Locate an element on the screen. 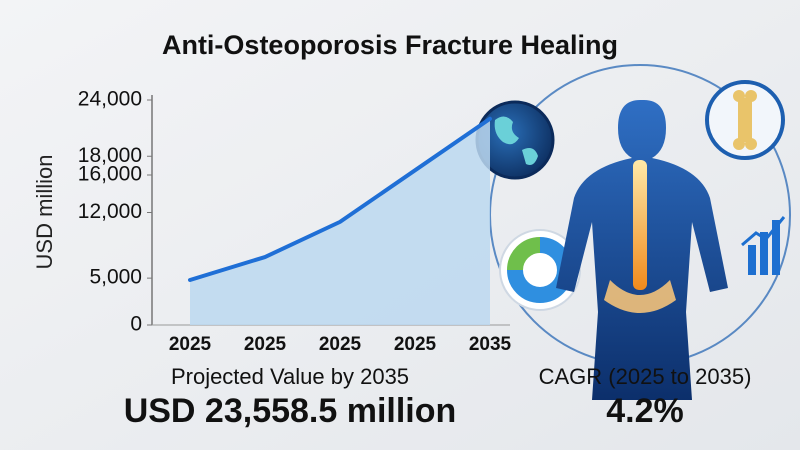 The height and width of the screenshot is (455, 800). stat-value: USD 23,558.5 million is located at coordinates (290, 411).